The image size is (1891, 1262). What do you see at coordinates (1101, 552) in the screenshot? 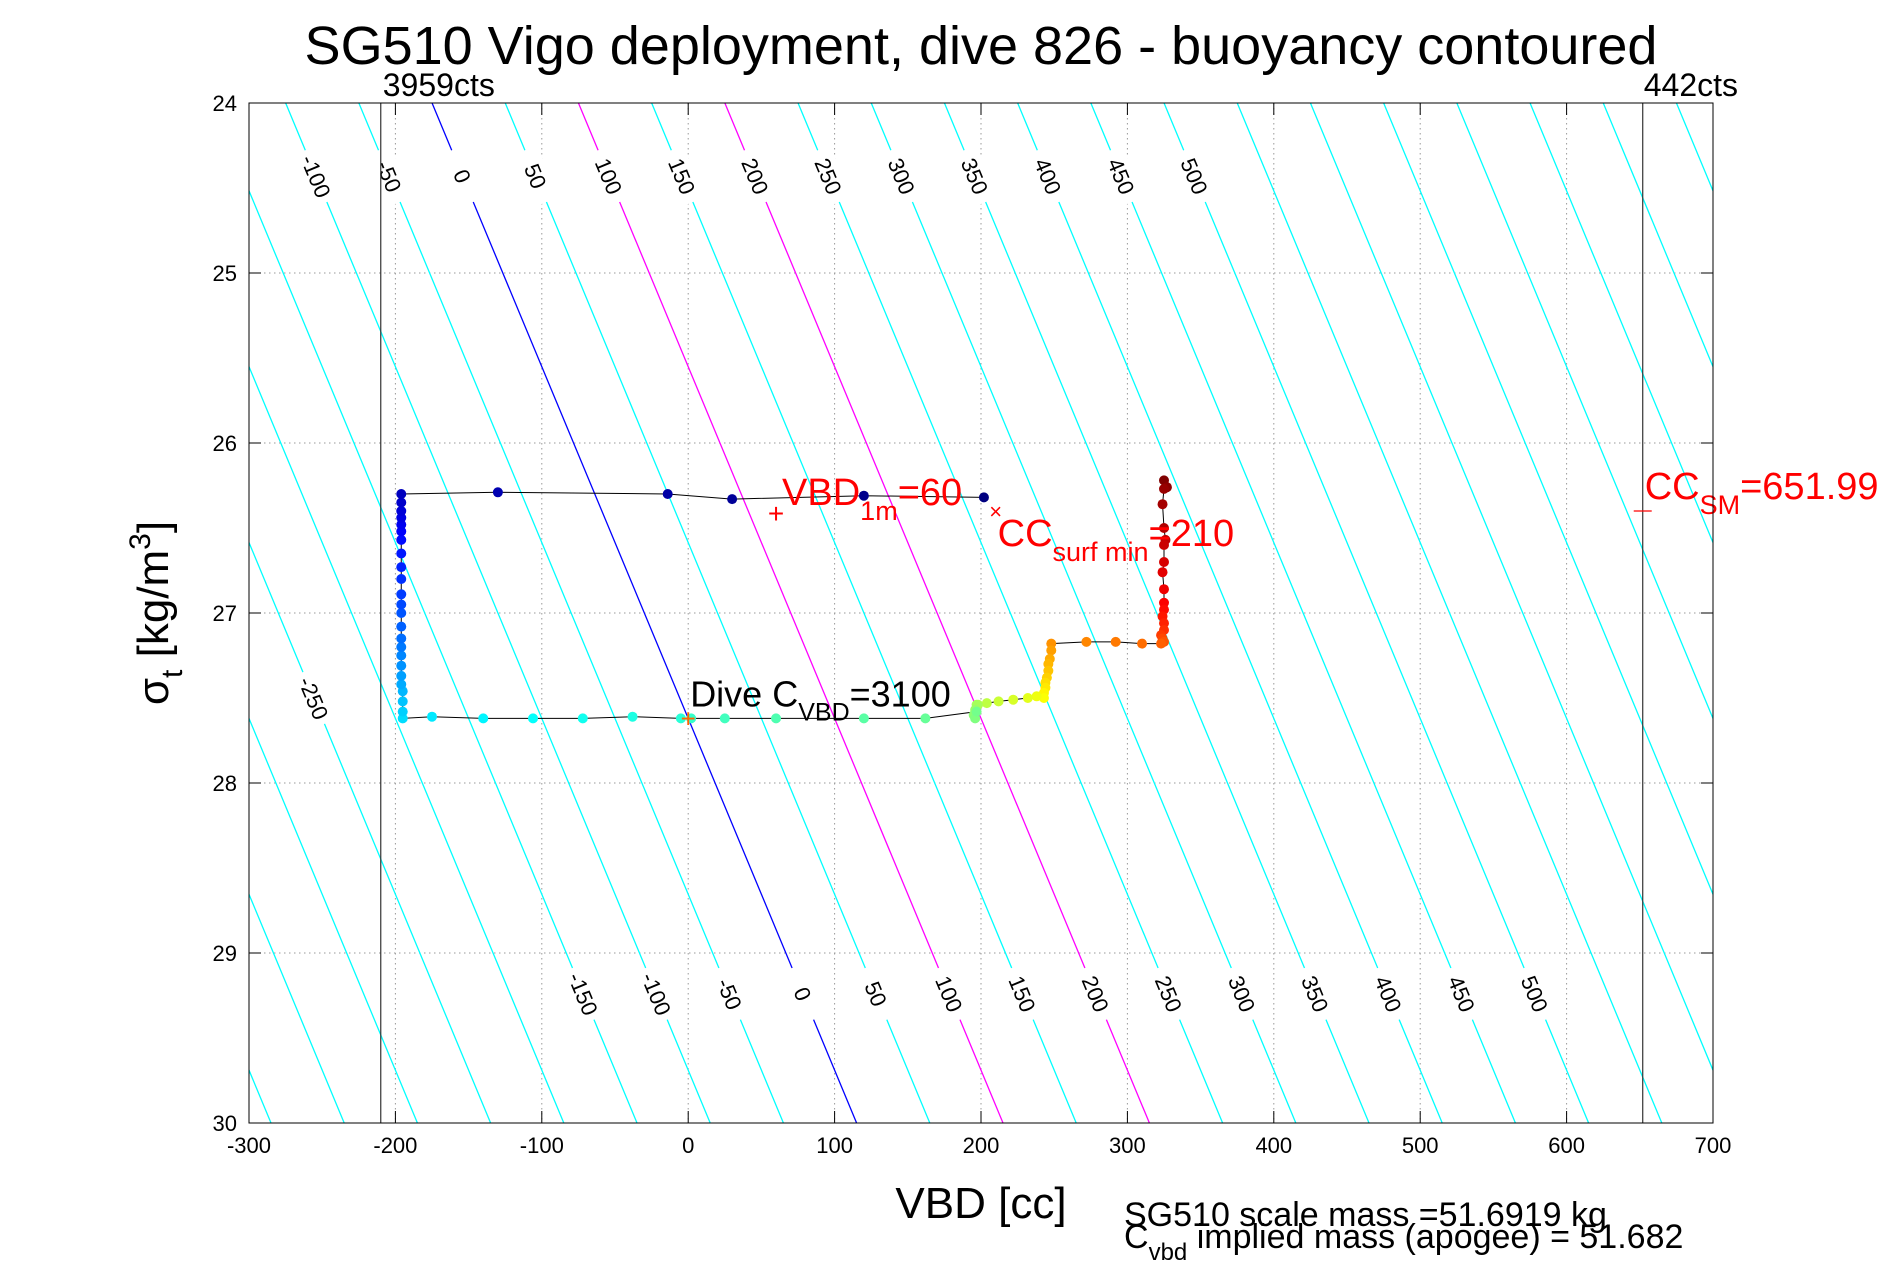
I see `cc-surf-min-annotation-sub: surf min` at bounding box center [1101, 552].